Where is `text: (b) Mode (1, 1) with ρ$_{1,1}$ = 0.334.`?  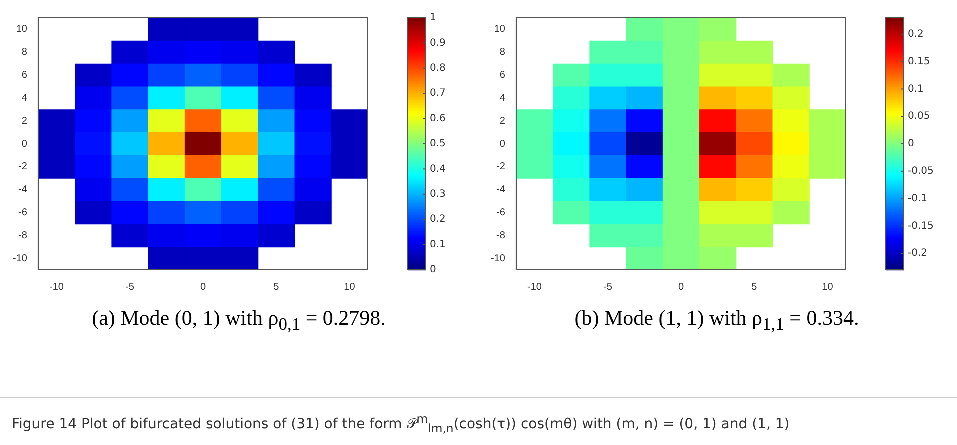 text: (b) Mode (1, 1) with ρ$_{1,1}$ = 0.334. is located at coordinates (717, 321).